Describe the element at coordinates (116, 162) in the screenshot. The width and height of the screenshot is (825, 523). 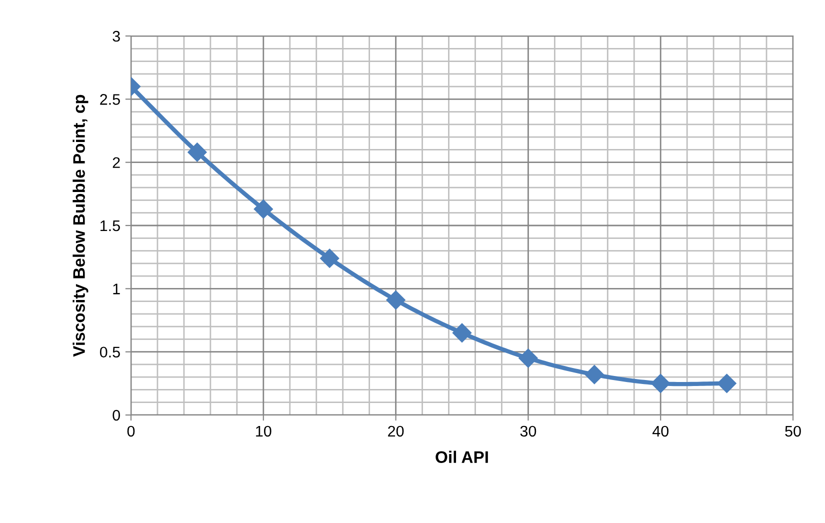
I see `y-tick-label: 2` at that location.